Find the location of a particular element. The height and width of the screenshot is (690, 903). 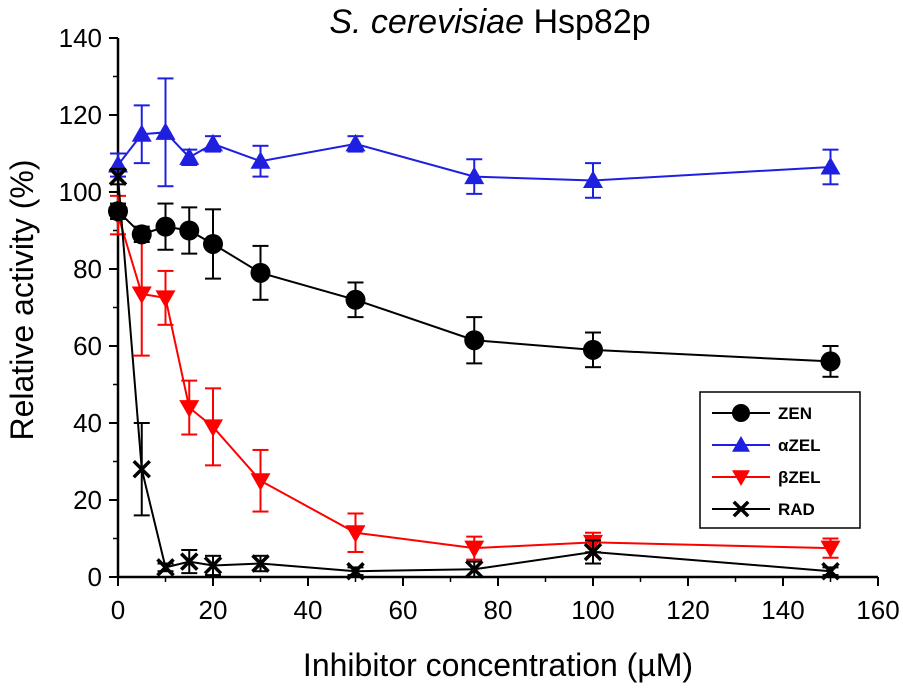

chart-title-italic: S. cerevisiae is located at coordinates (426, 22).